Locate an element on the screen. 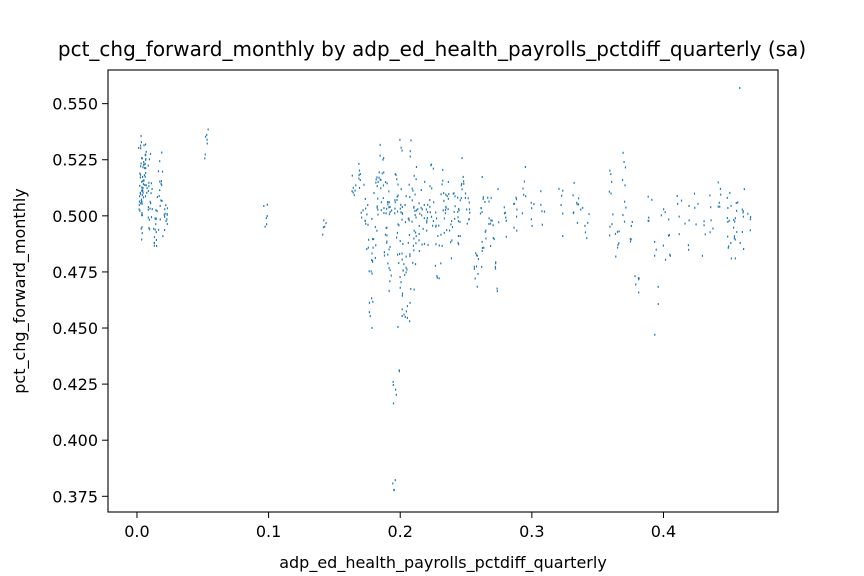 The width and height of the screenshot is (864, 576). x-axis: 0.0 0.1 0.2 0.3 0.4 is located at coordinates (400, 526).